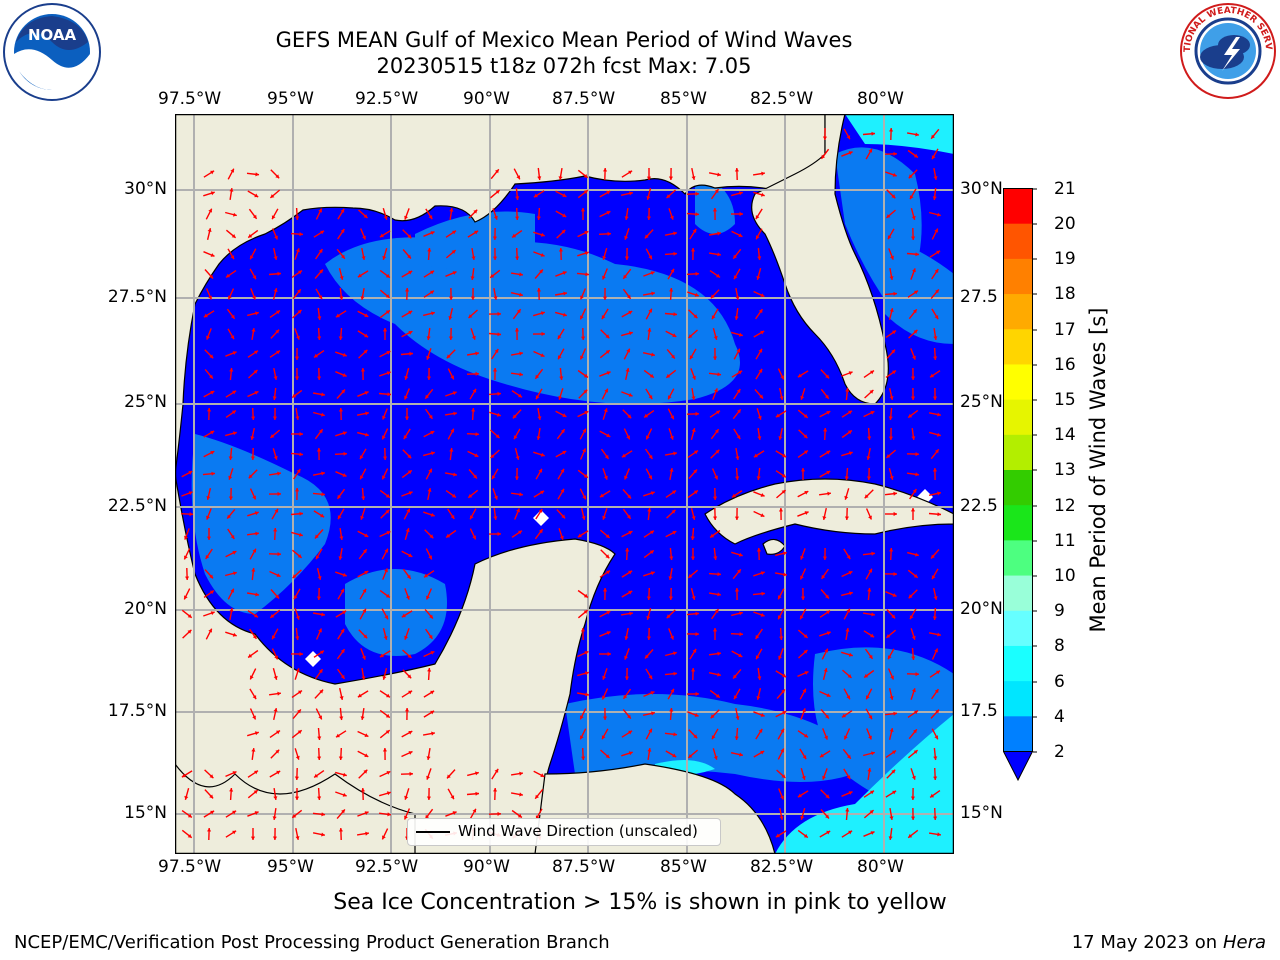 This screenshot has width=1280, height=960. Describe the element at coordinates (1065, 506) in the screenshot. I see `colorbar-tick: 12` at that location.